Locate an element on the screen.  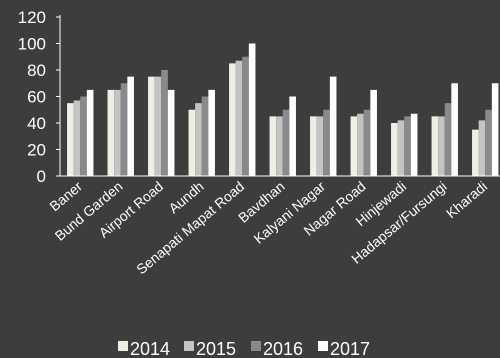
y-axis: 0 20 40 60 80 100 120 is located at coordinates (39, 97).